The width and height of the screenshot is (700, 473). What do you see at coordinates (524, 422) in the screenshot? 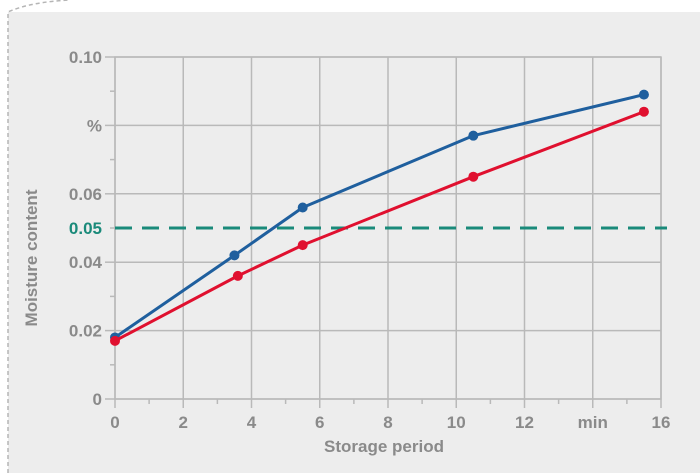
I see `x-tick-label: 12` at bounding box center [524, 422].